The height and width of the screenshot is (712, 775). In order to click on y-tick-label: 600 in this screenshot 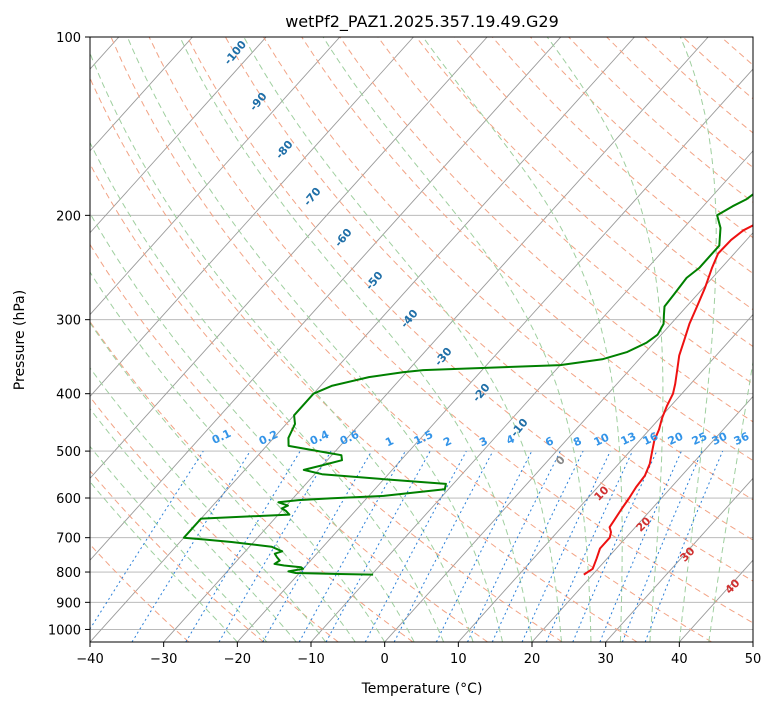, I will do `click(68, 499)`.